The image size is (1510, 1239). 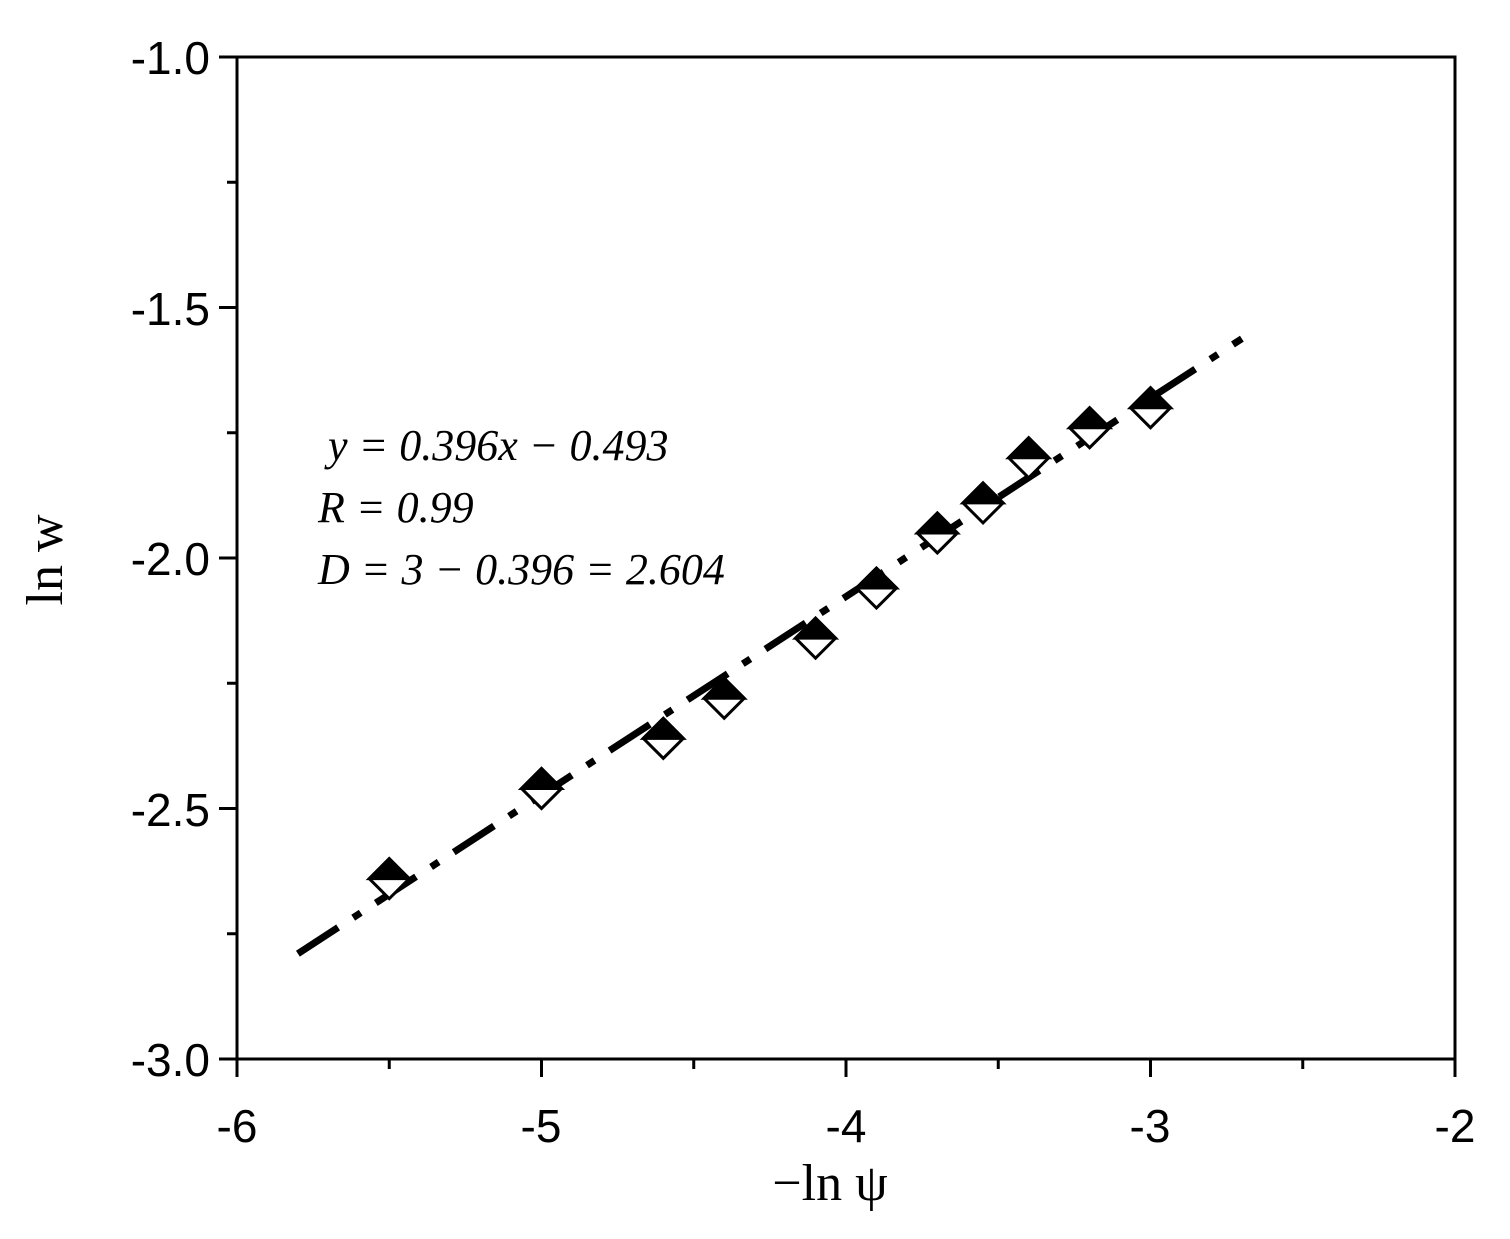 I want to click on y-tick-label-2: -2.0, so click(x=170, y=559).